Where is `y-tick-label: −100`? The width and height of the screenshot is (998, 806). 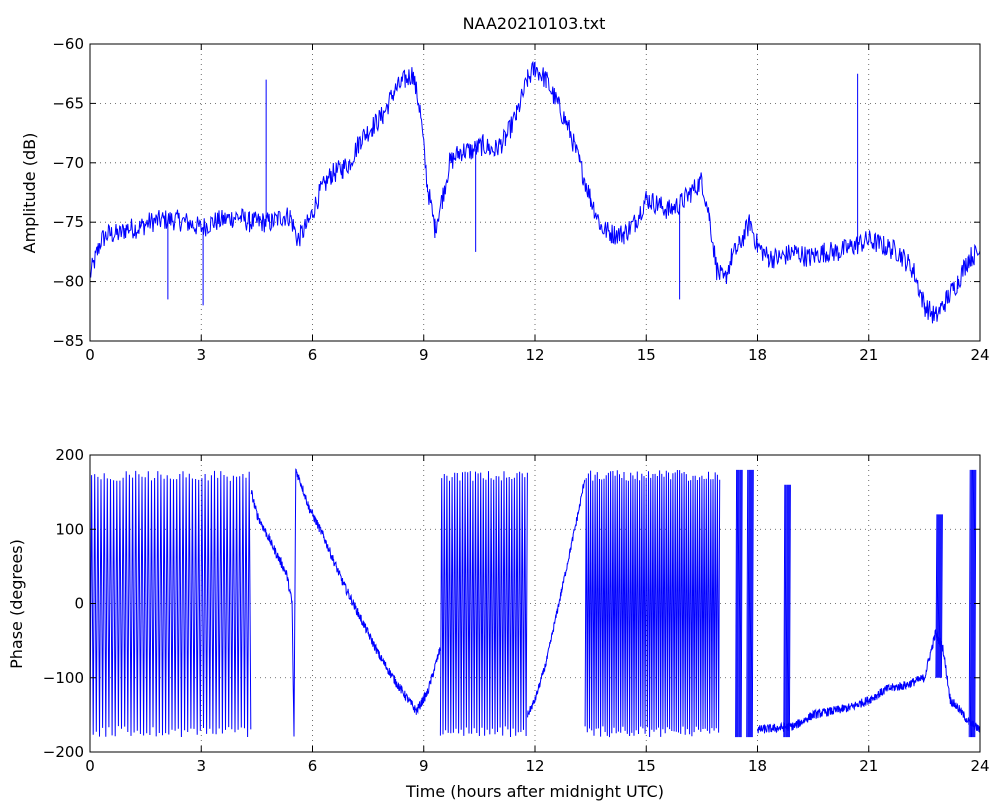
y-tick-label: −100 is located at coordinates (63, 678).